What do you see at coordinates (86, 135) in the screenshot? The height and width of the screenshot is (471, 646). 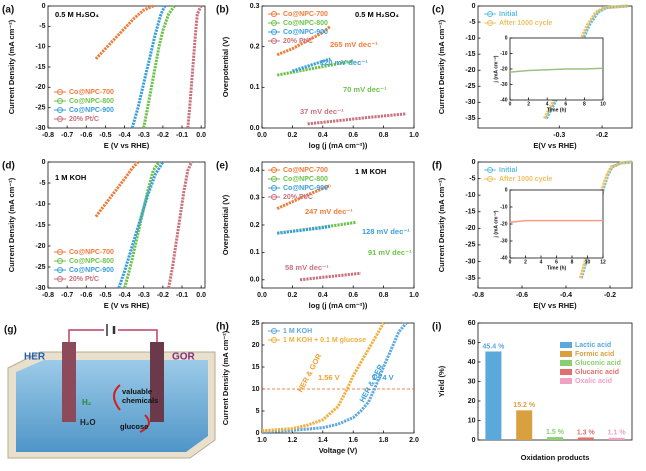 I see `x-tick-label: -0.6` at bounding box center [86, 135].